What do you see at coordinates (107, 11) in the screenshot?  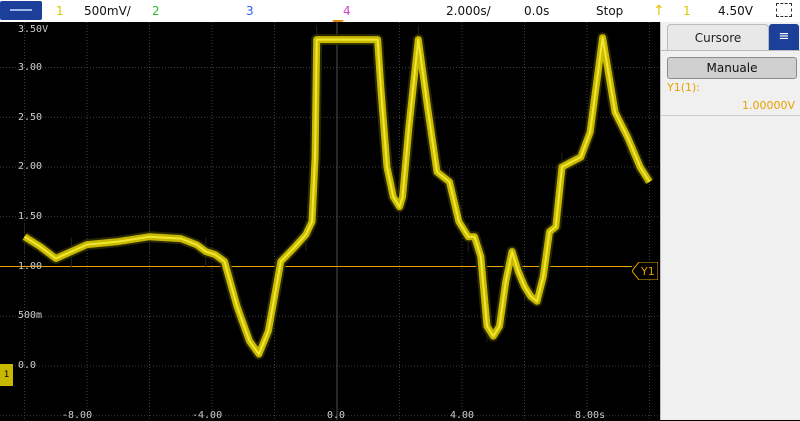 I see `channel1-scale: 500mV/` at bounding box center [107, 11].